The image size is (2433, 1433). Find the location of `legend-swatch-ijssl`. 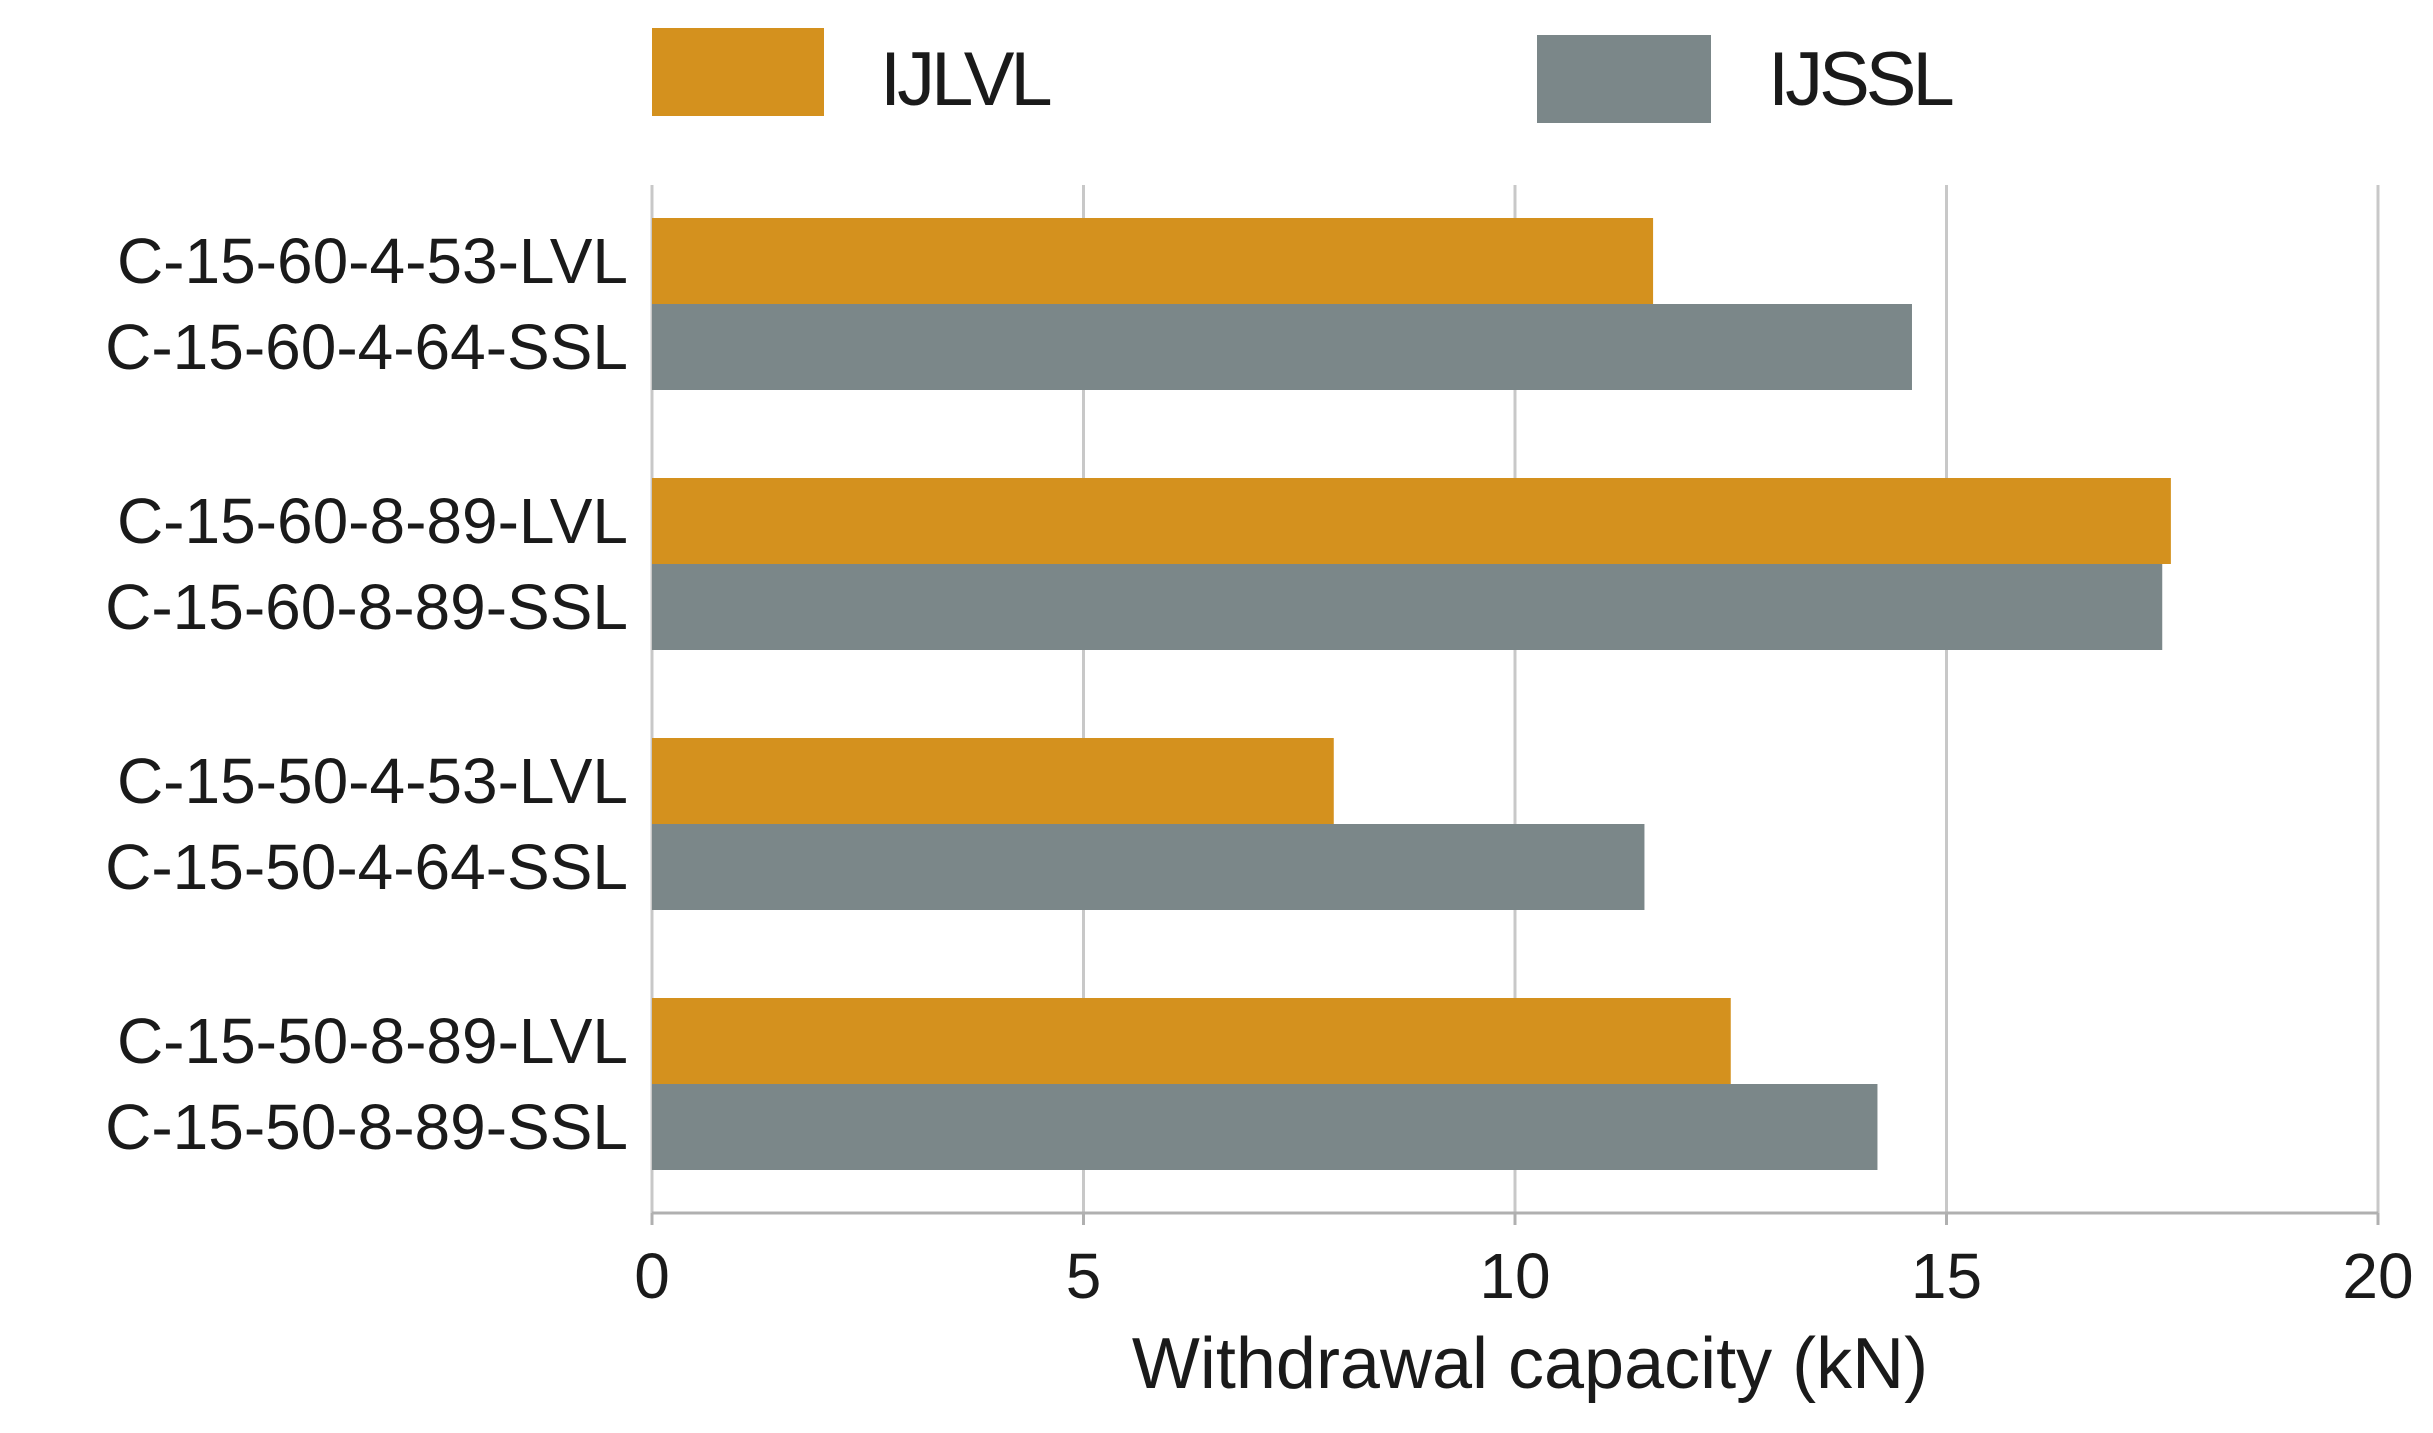

legend-swatch-ijssl is located at coordinates (1624, 79).